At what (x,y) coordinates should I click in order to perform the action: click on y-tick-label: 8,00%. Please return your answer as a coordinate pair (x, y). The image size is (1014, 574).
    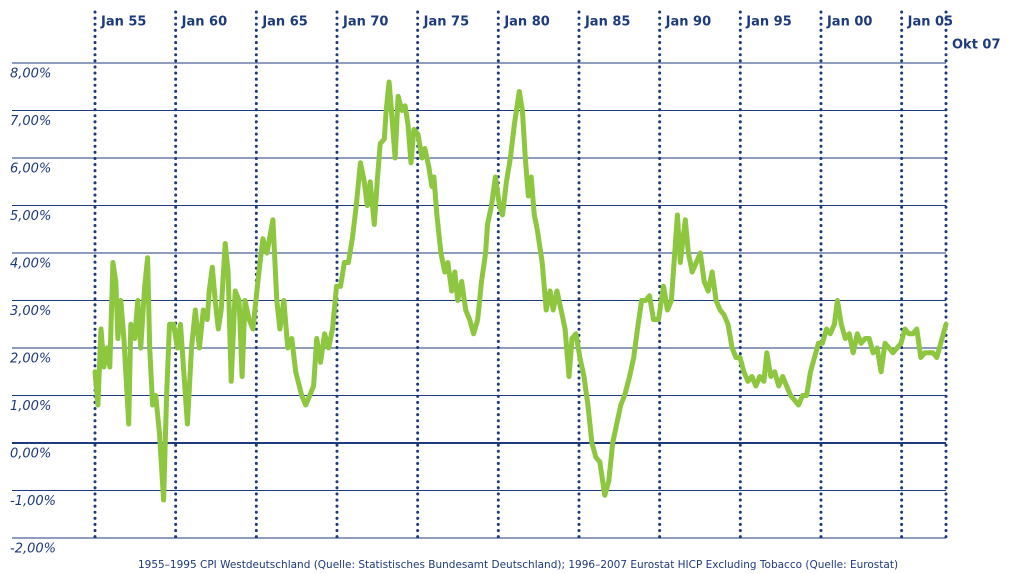
    Looking at the image, I should click on (30, 74).